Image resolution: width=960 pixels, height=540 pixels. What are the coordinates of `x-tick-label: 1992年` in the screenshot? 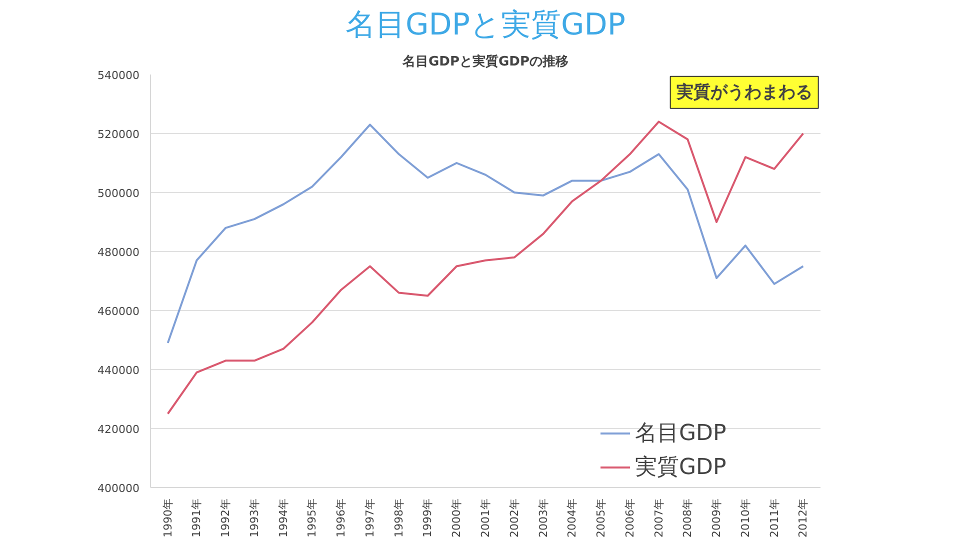 It's located at (225, 518).